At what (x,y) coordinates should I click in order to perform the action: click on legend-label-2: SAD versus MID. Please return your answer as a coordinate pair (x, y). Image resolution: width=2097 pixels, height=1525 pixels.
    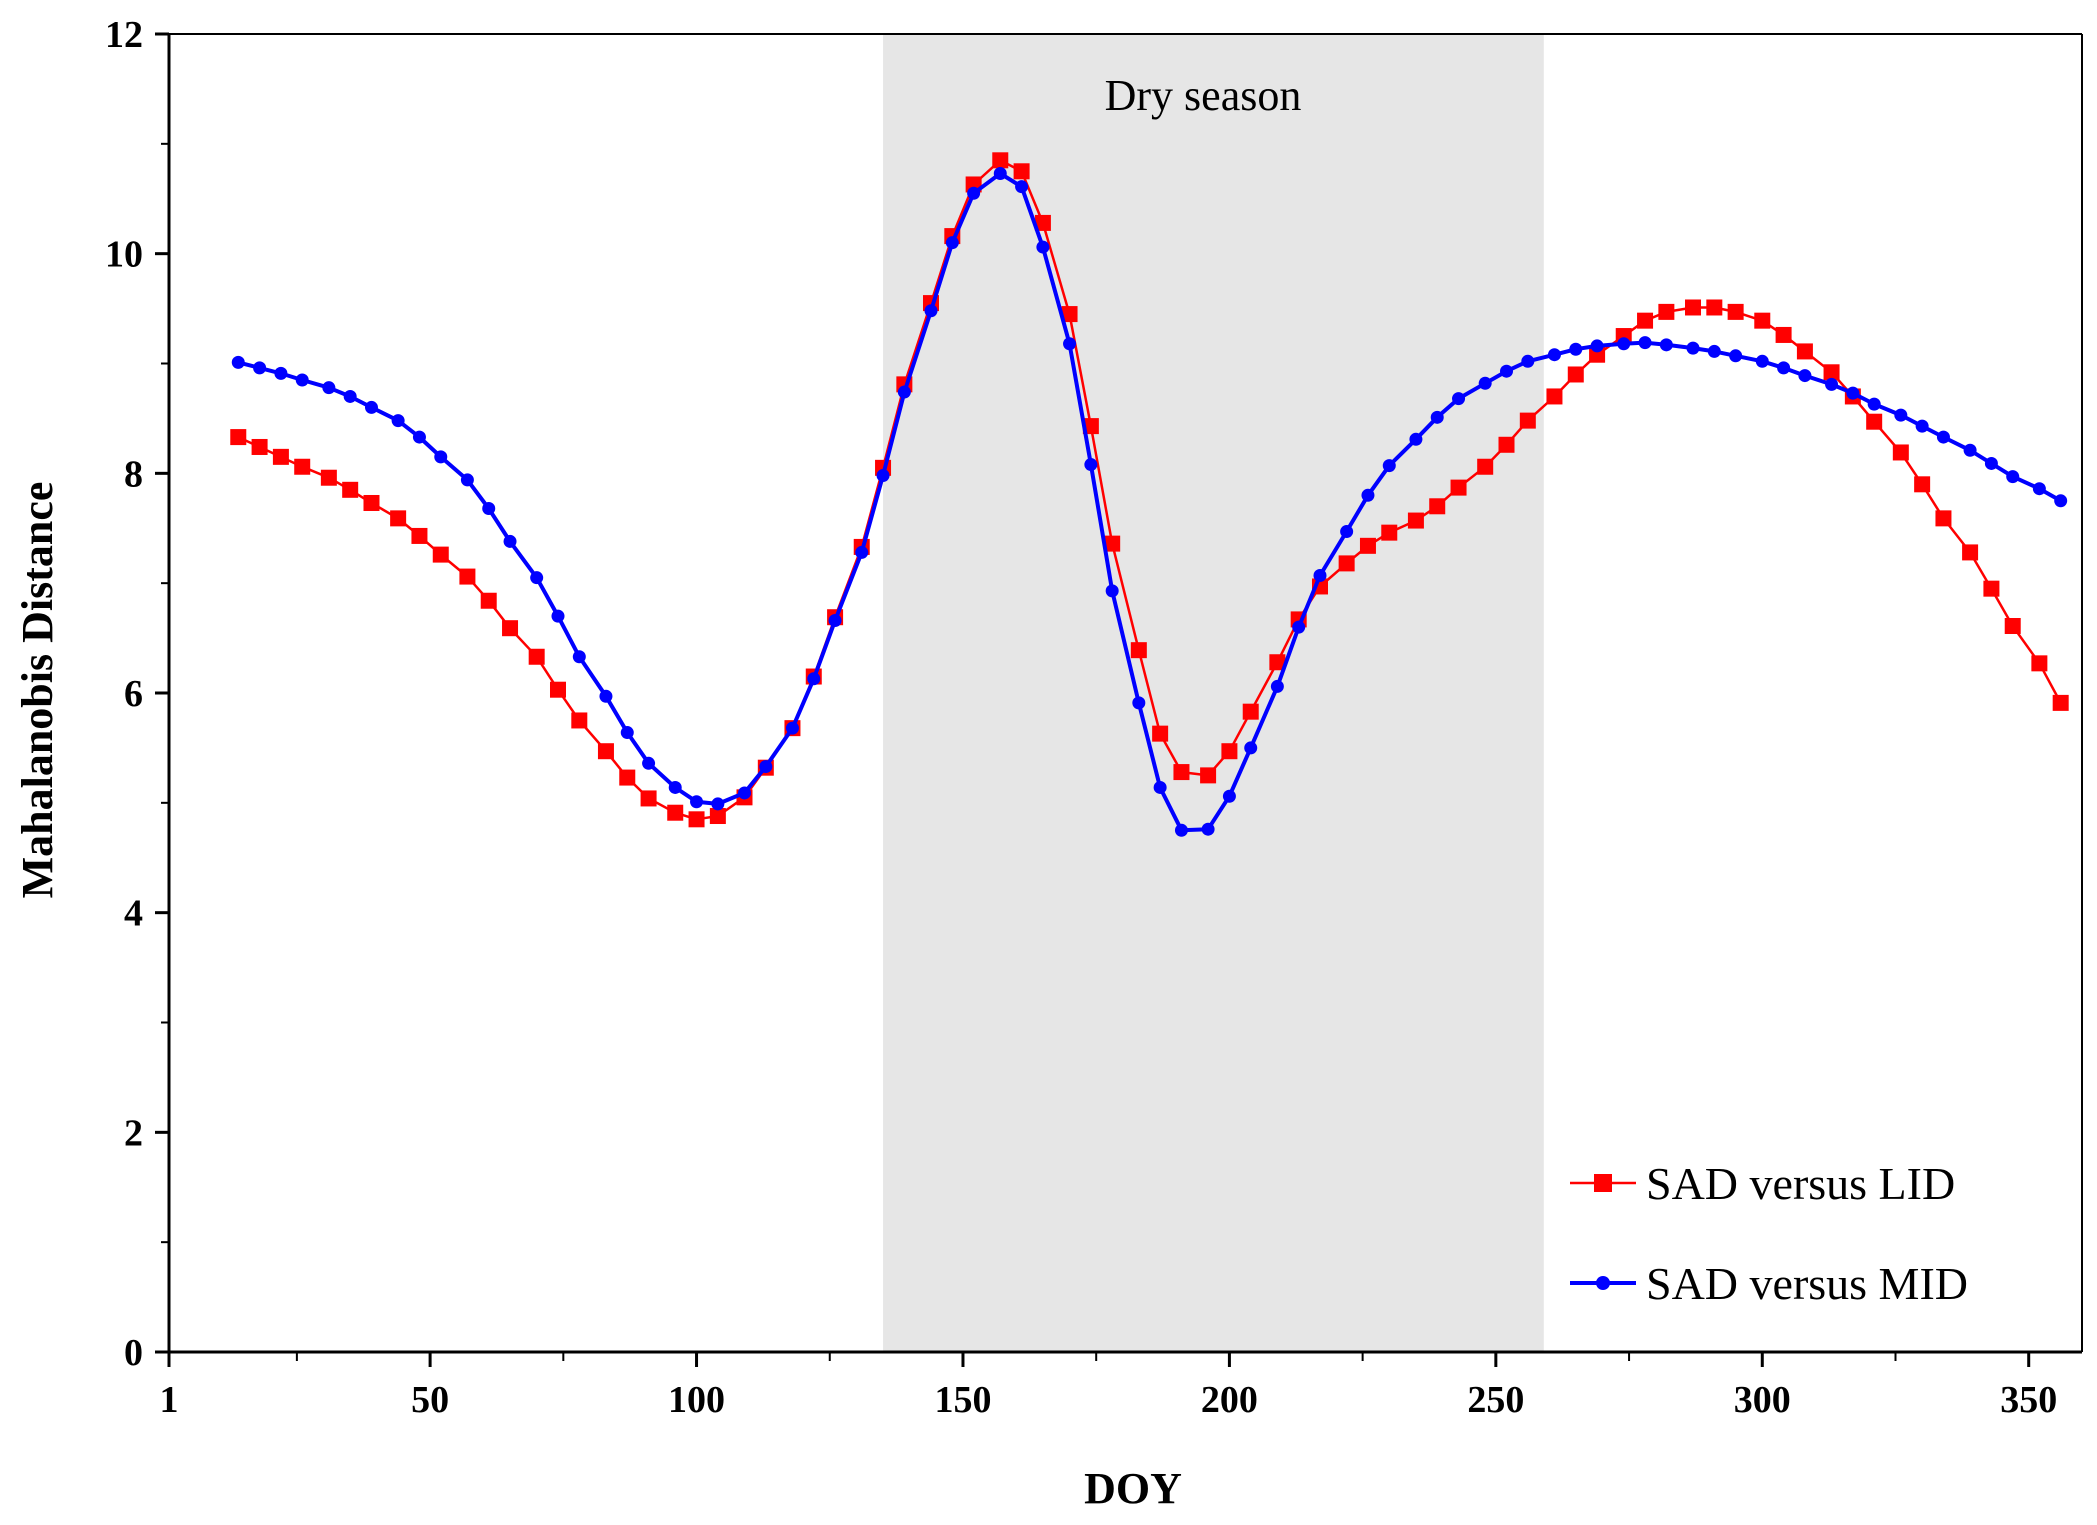
    Looking at the image, I should click on (1807, 1283).